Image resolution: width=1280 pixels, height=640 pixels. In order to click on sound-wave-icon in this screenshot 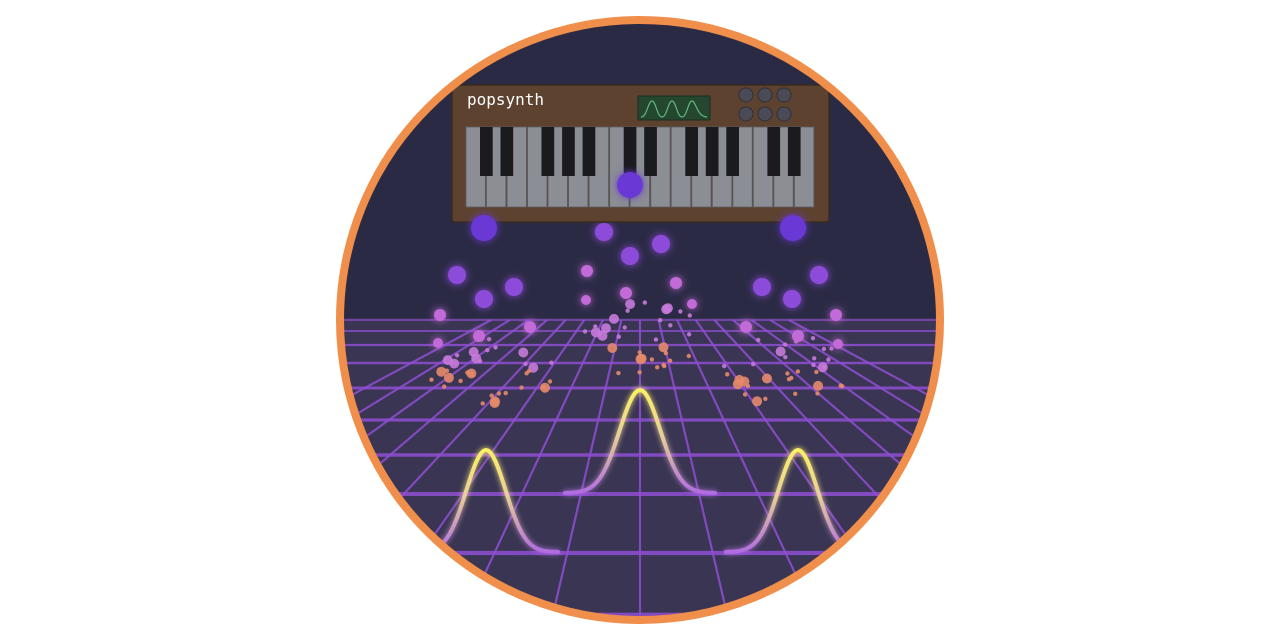, I will do `click(640, 441)`.